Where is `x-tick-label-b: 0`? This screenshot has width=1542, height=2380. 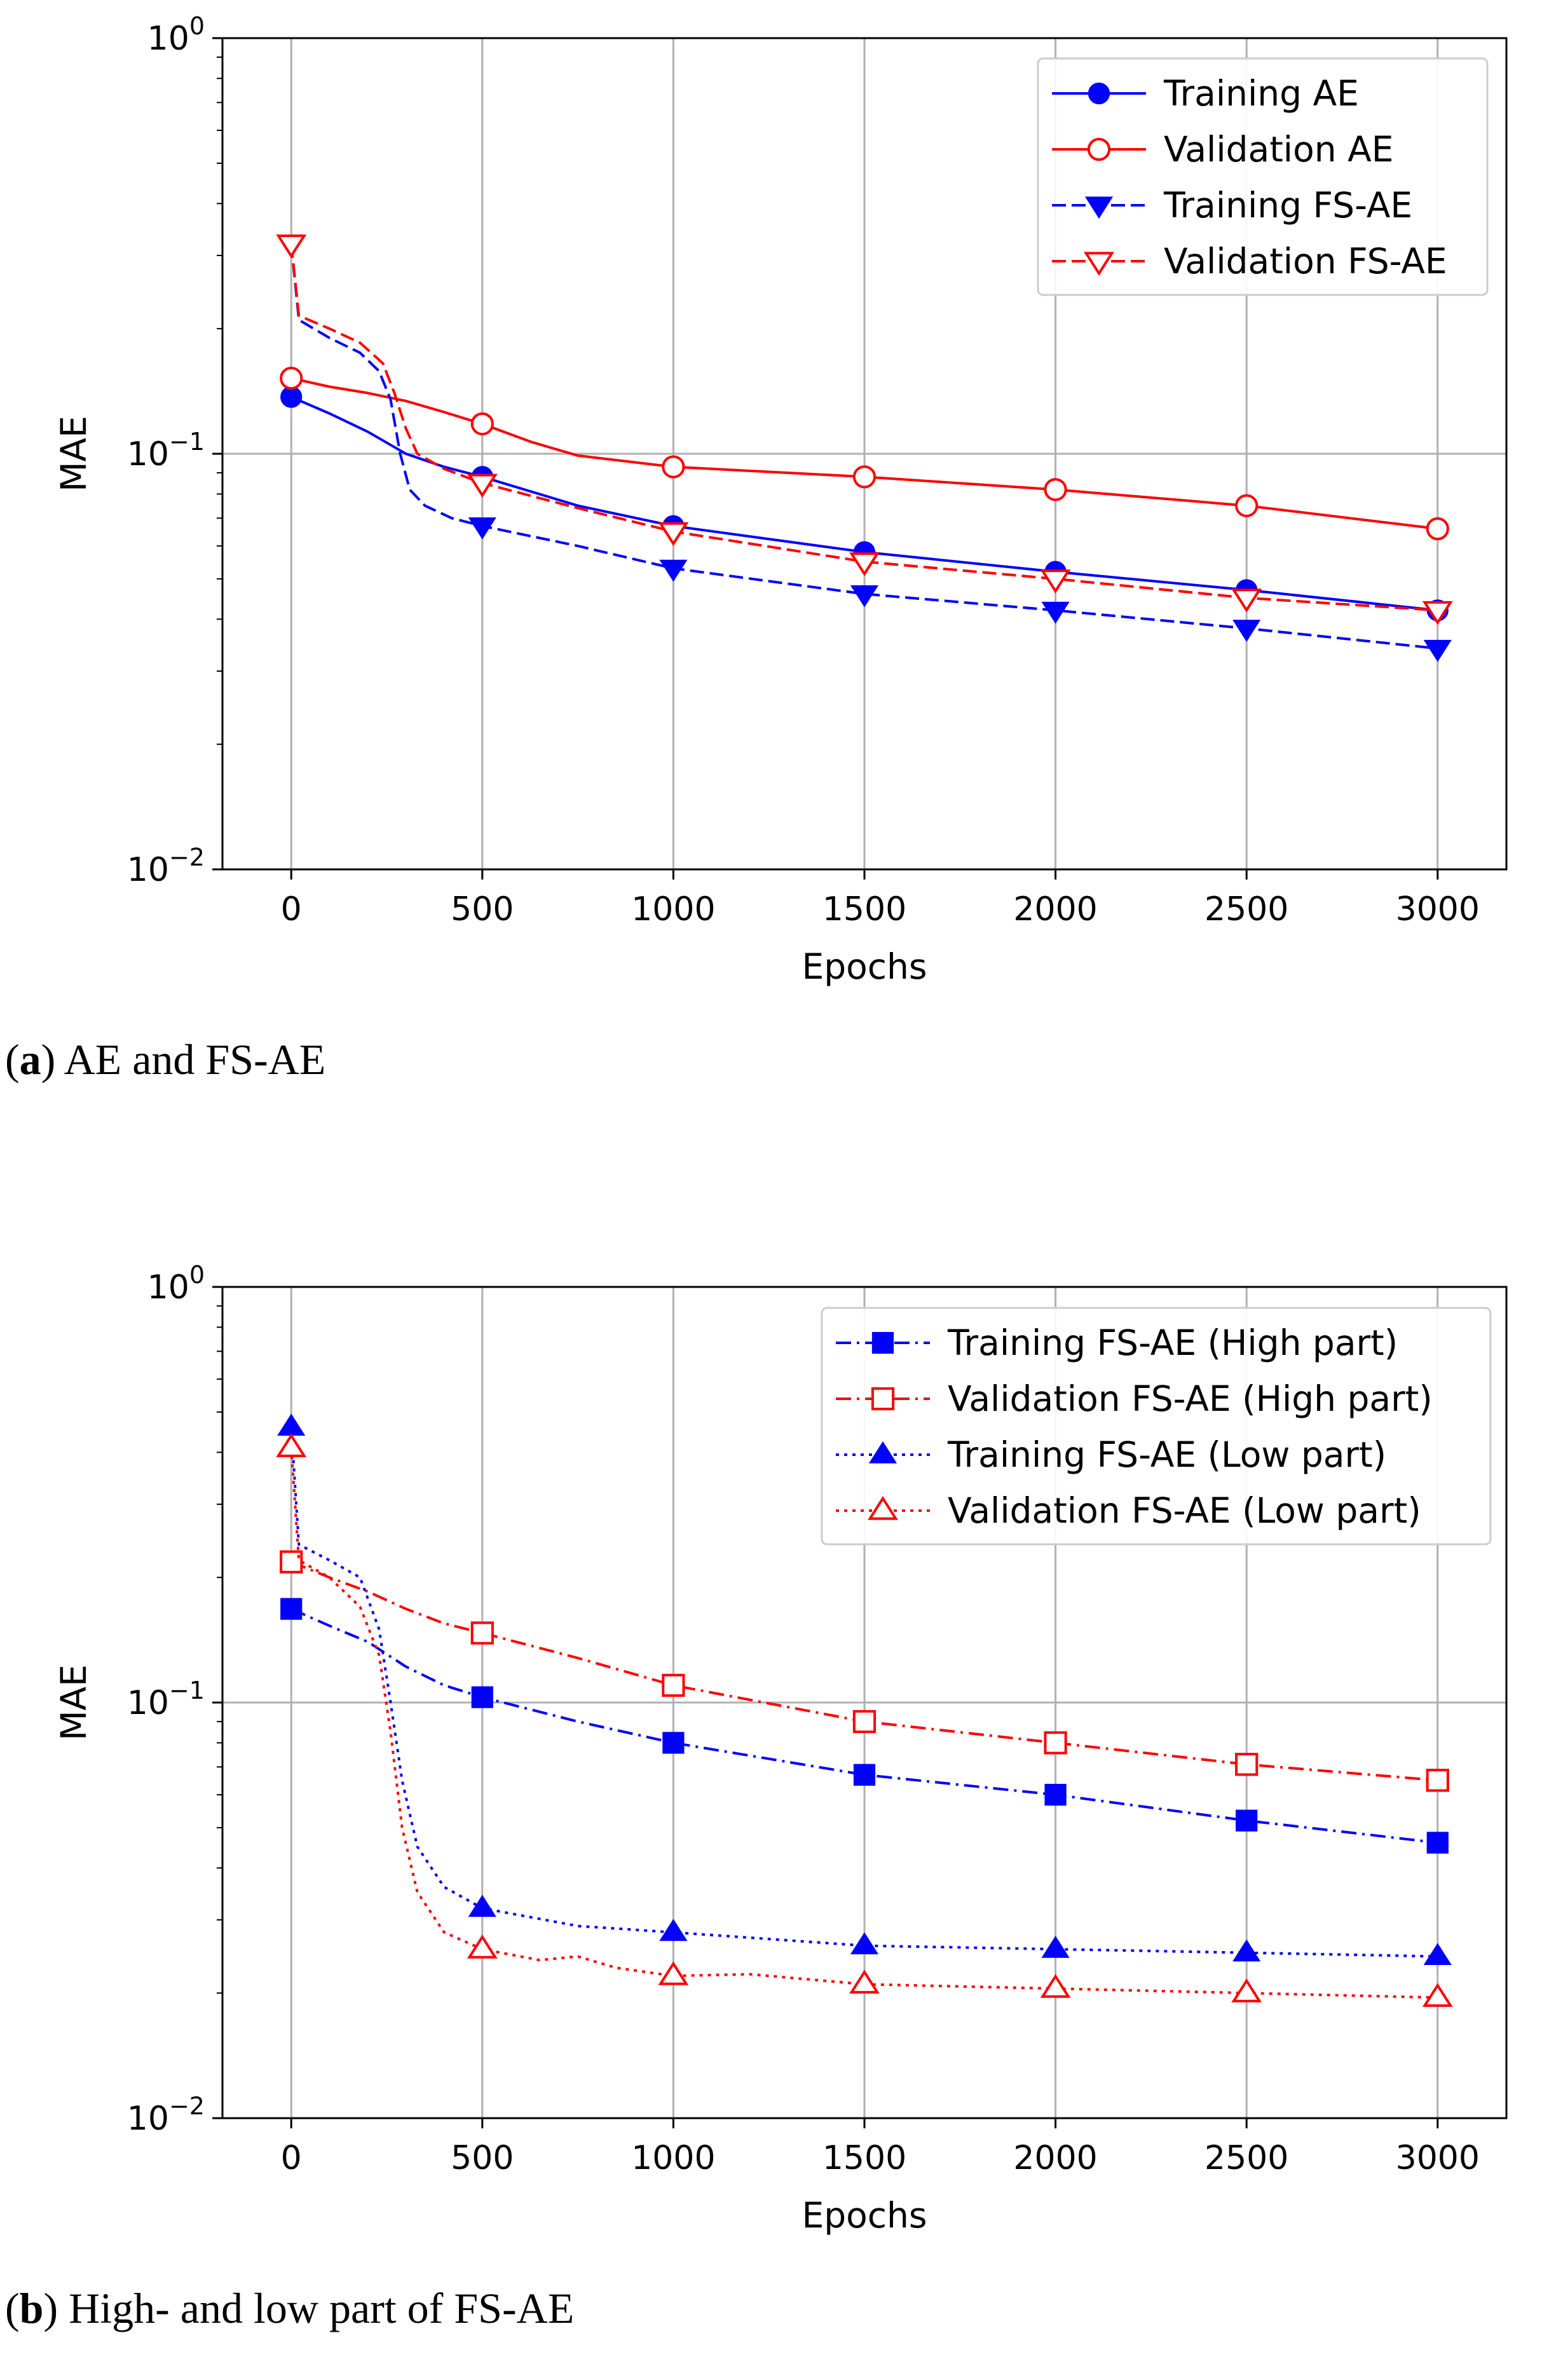
x-tick-label-b: 0 is located at coordinates (291, 2158).